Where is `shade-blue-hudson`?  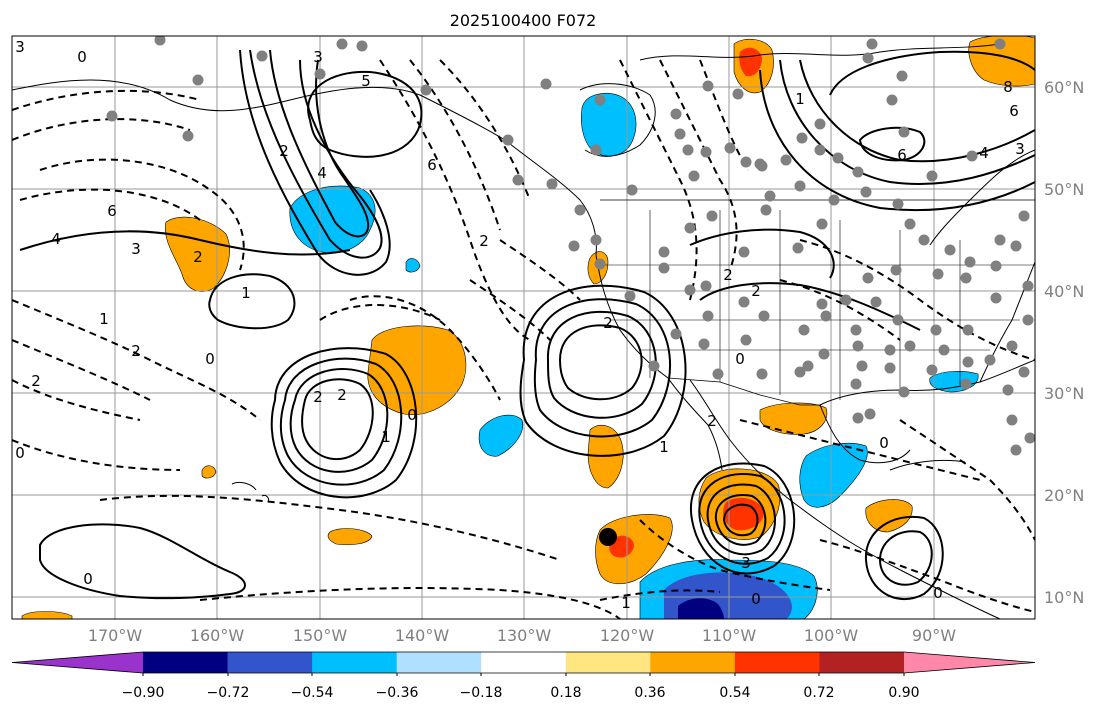 shade-blue-hudson is located at coordinates (609, 125).